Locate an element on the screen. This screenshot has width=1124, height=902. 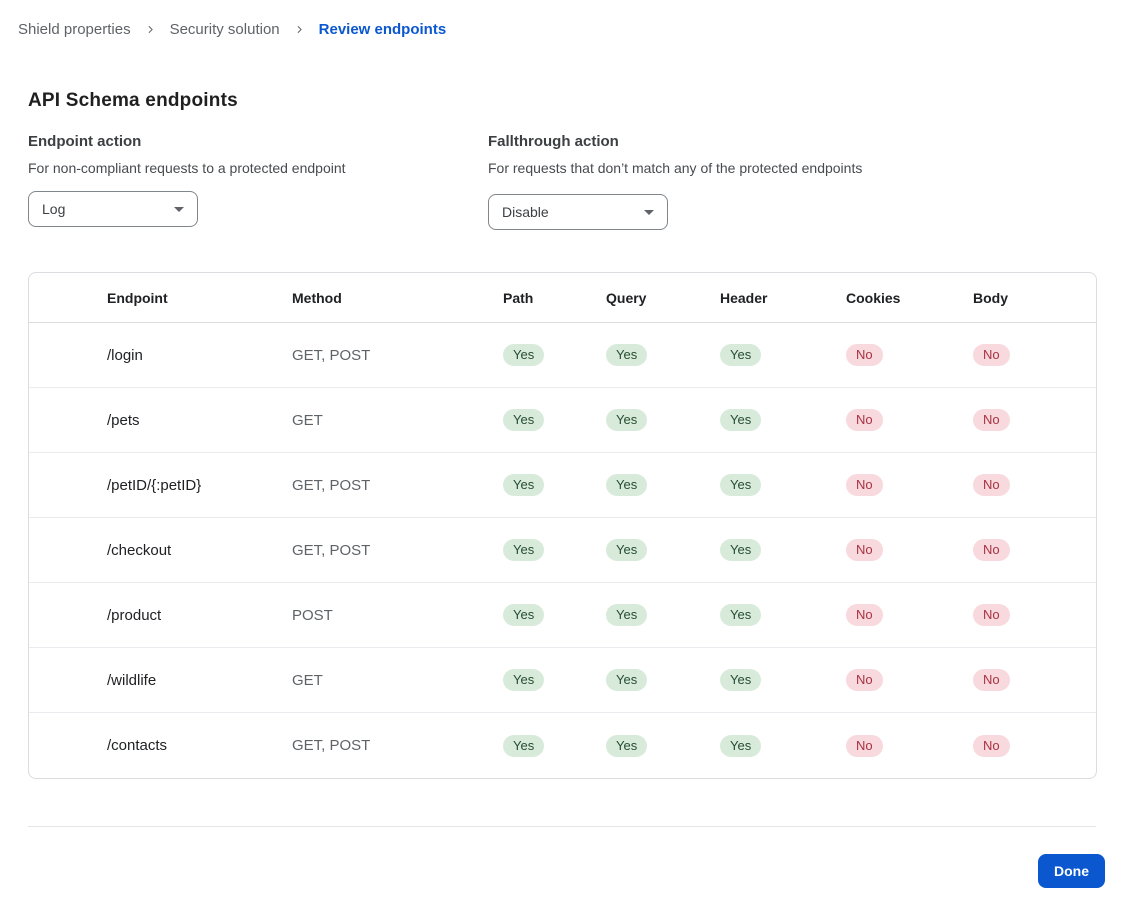
fallthrough-action-select: Disable is located at coordinates (578, 212).